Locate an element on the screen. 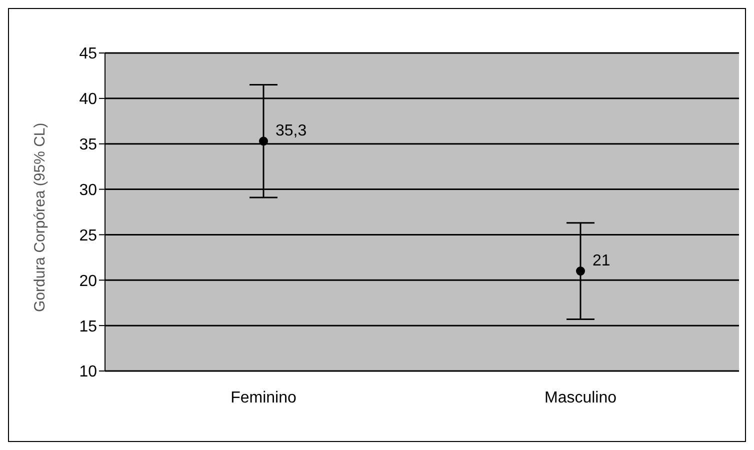 This screenshot has width=754, height=450. y-tick-label: 35 is located at coordinates (88, 145).